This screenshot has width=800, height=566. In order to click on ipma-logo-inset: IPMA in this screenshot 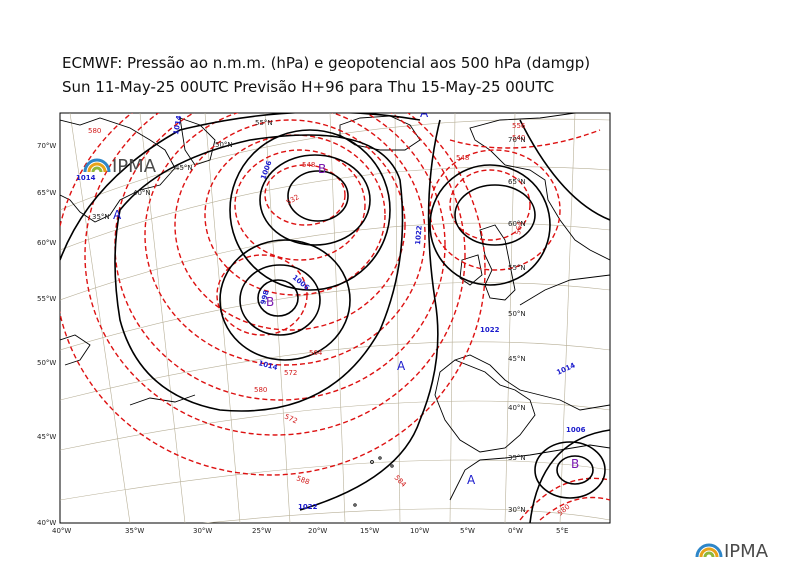, I will do `click(120, 166)`.